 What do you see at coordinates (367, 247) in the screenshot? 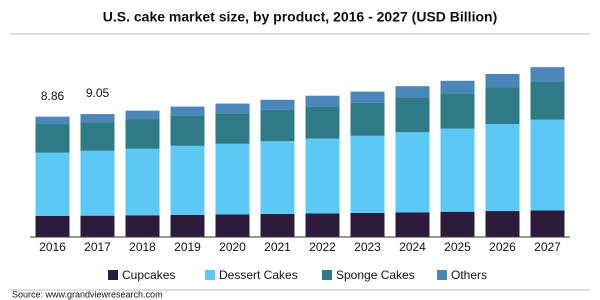
I see `x-tick-label: 2023` at bounding box center [367, 247].